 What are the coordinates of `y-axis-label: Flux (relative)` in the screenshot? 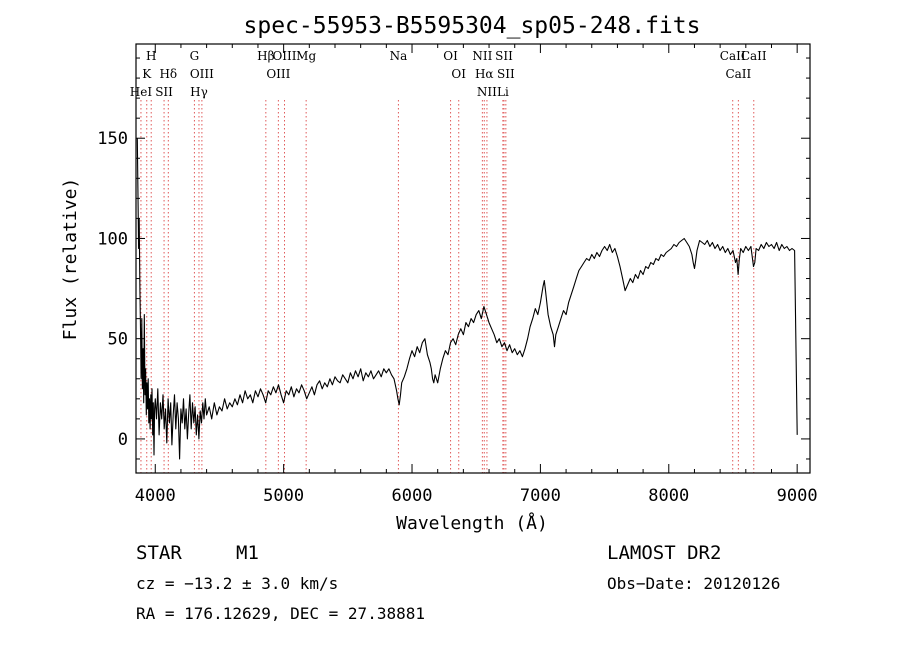 It's located at (70, 259).